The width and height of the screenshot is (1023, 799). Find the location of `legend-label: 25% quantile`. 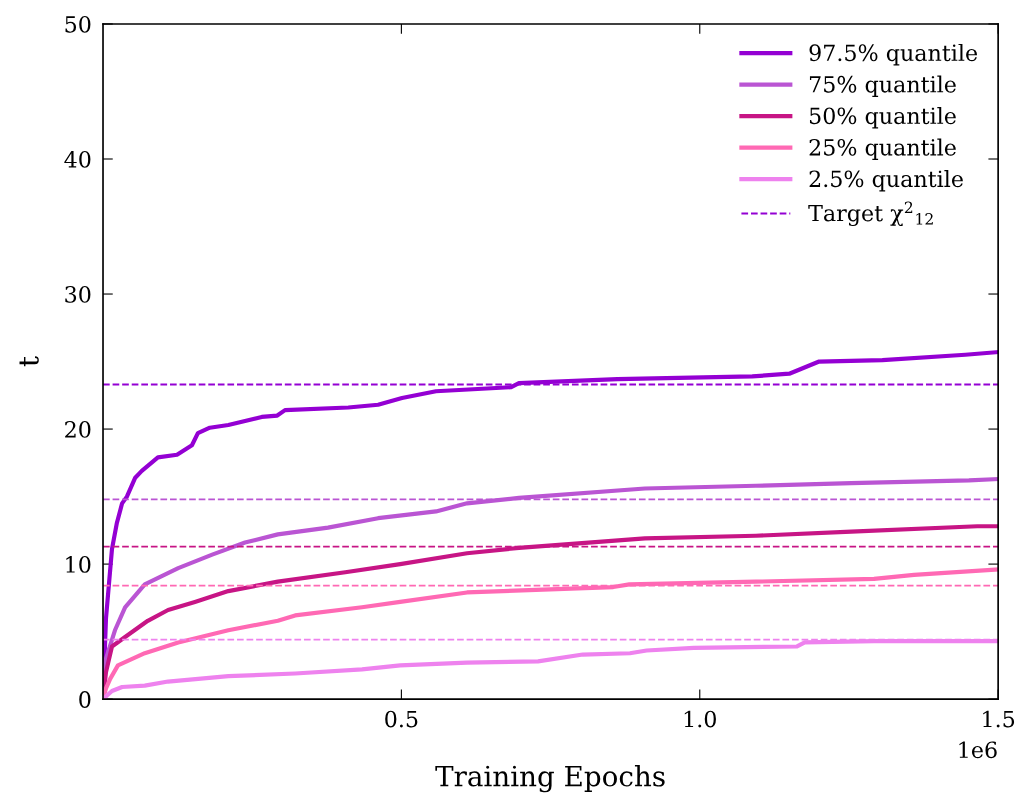

legend-label: 25% quantile is located at coordinates (882, 149).